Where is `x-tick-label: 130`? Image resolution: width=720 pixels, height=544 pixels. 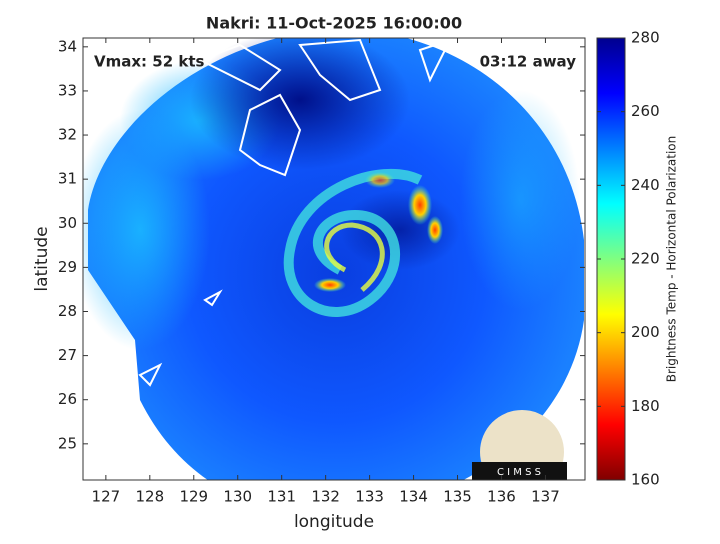
x-tick-label: 130 is located at coordinates (237, 497).